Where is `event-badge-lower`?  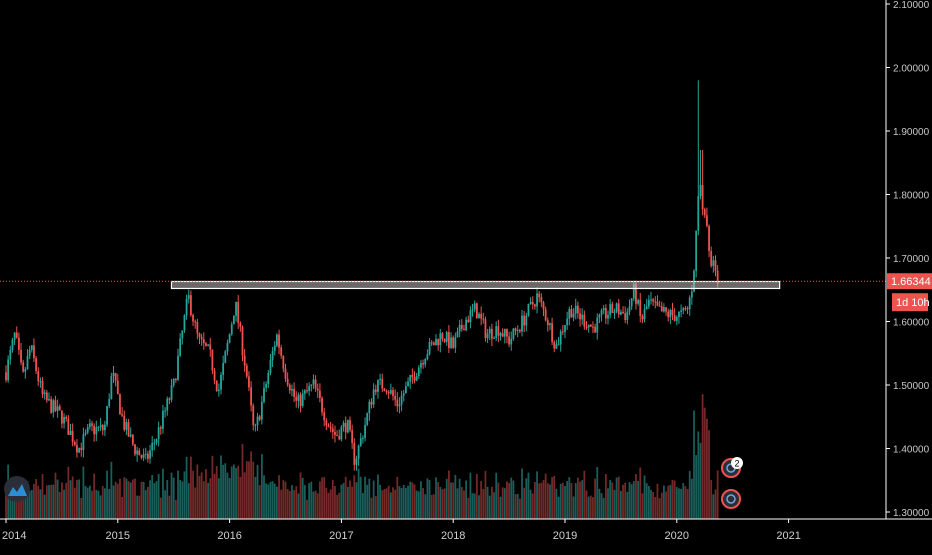
event-badge-lower is located at coordinates (731, 499).